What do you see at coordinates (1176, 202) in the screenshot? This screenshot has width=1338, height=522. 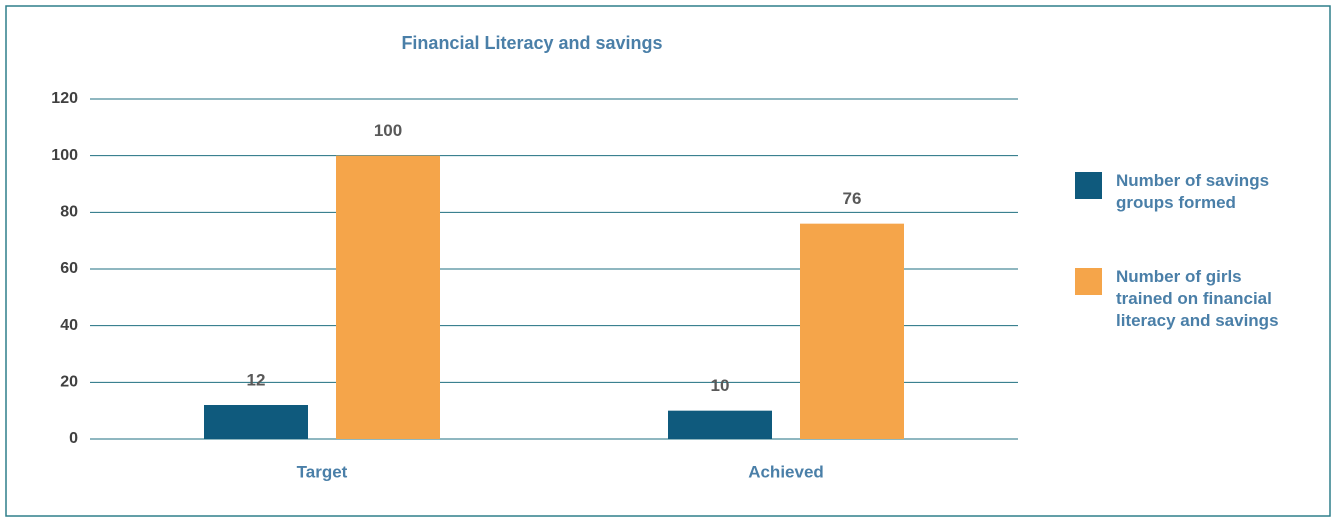 I see `legend-line: groups formed` at bounding box center [1176, 202].